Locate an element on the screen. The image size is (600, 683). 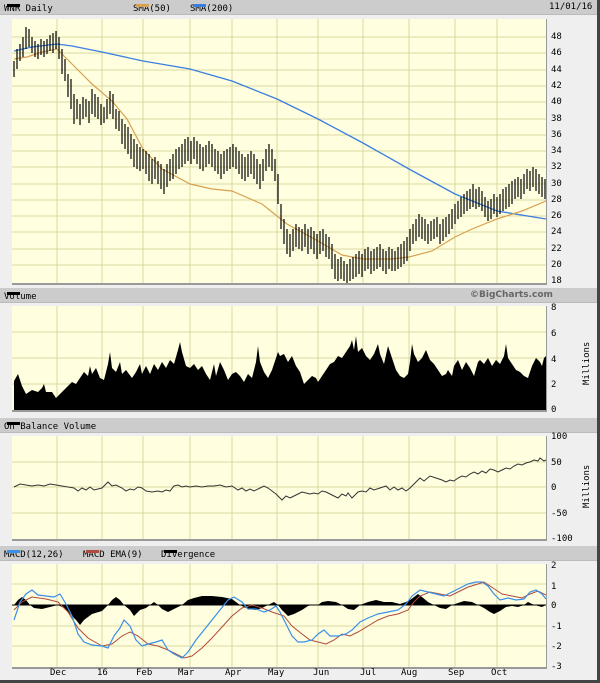
price-swatch-icon is located at coordinates (13, 5).